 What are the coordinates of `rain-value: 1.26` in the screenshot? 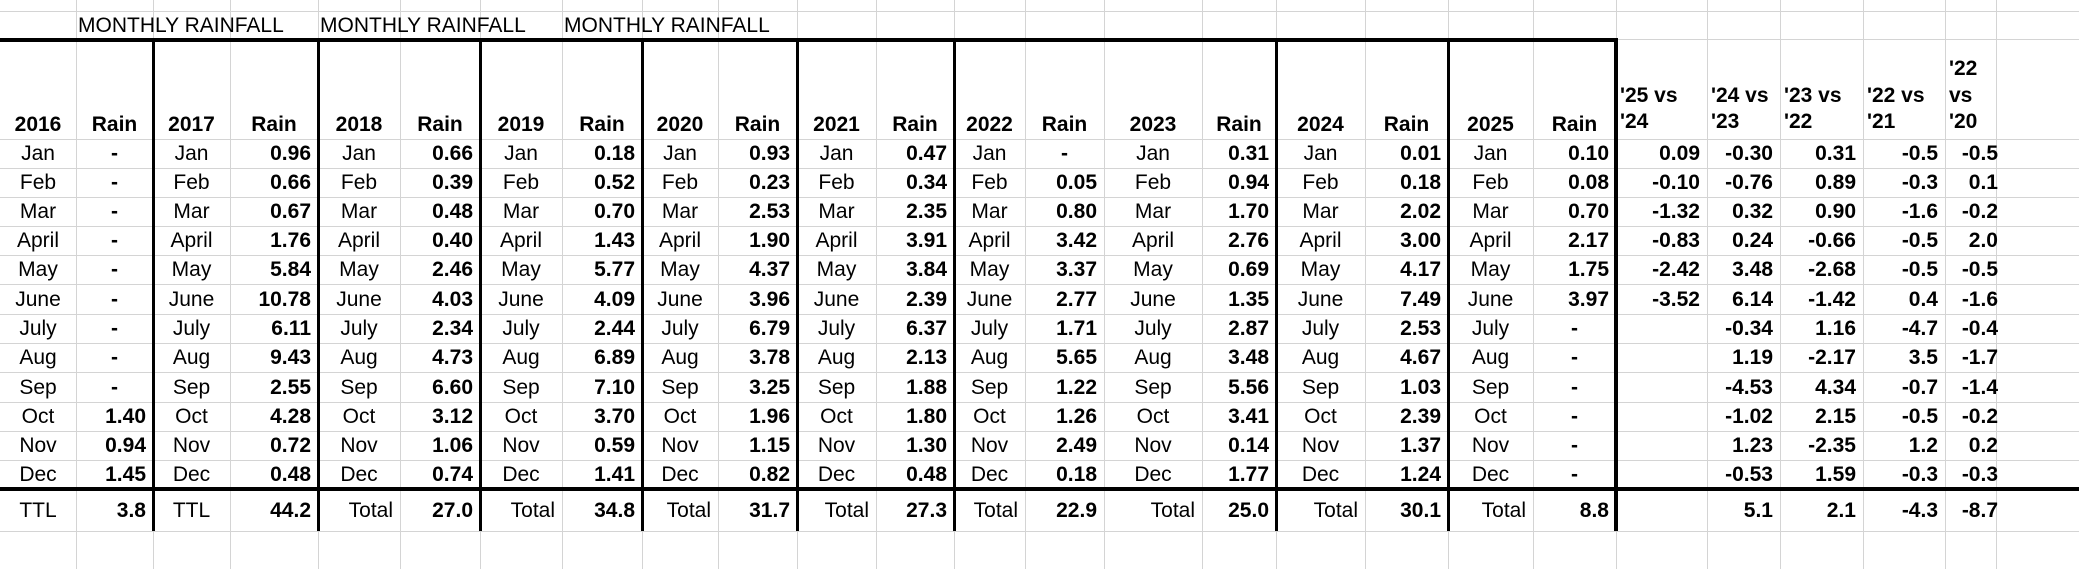 It's located at (1076, 416).